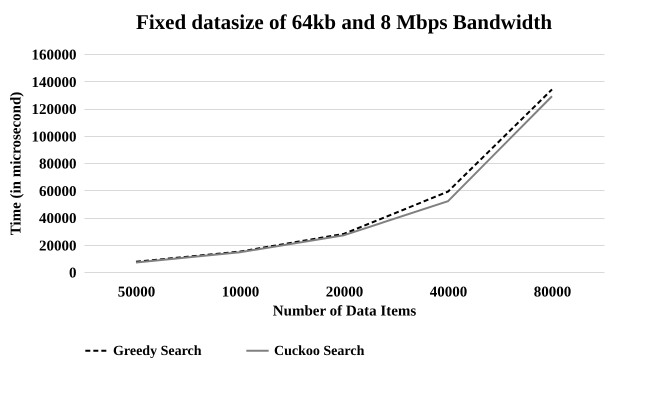 The image size is (666, 416). Describe the element at coordinates (57, 192) in the screenshot. I see `y-tick-label: 60000` at that location.